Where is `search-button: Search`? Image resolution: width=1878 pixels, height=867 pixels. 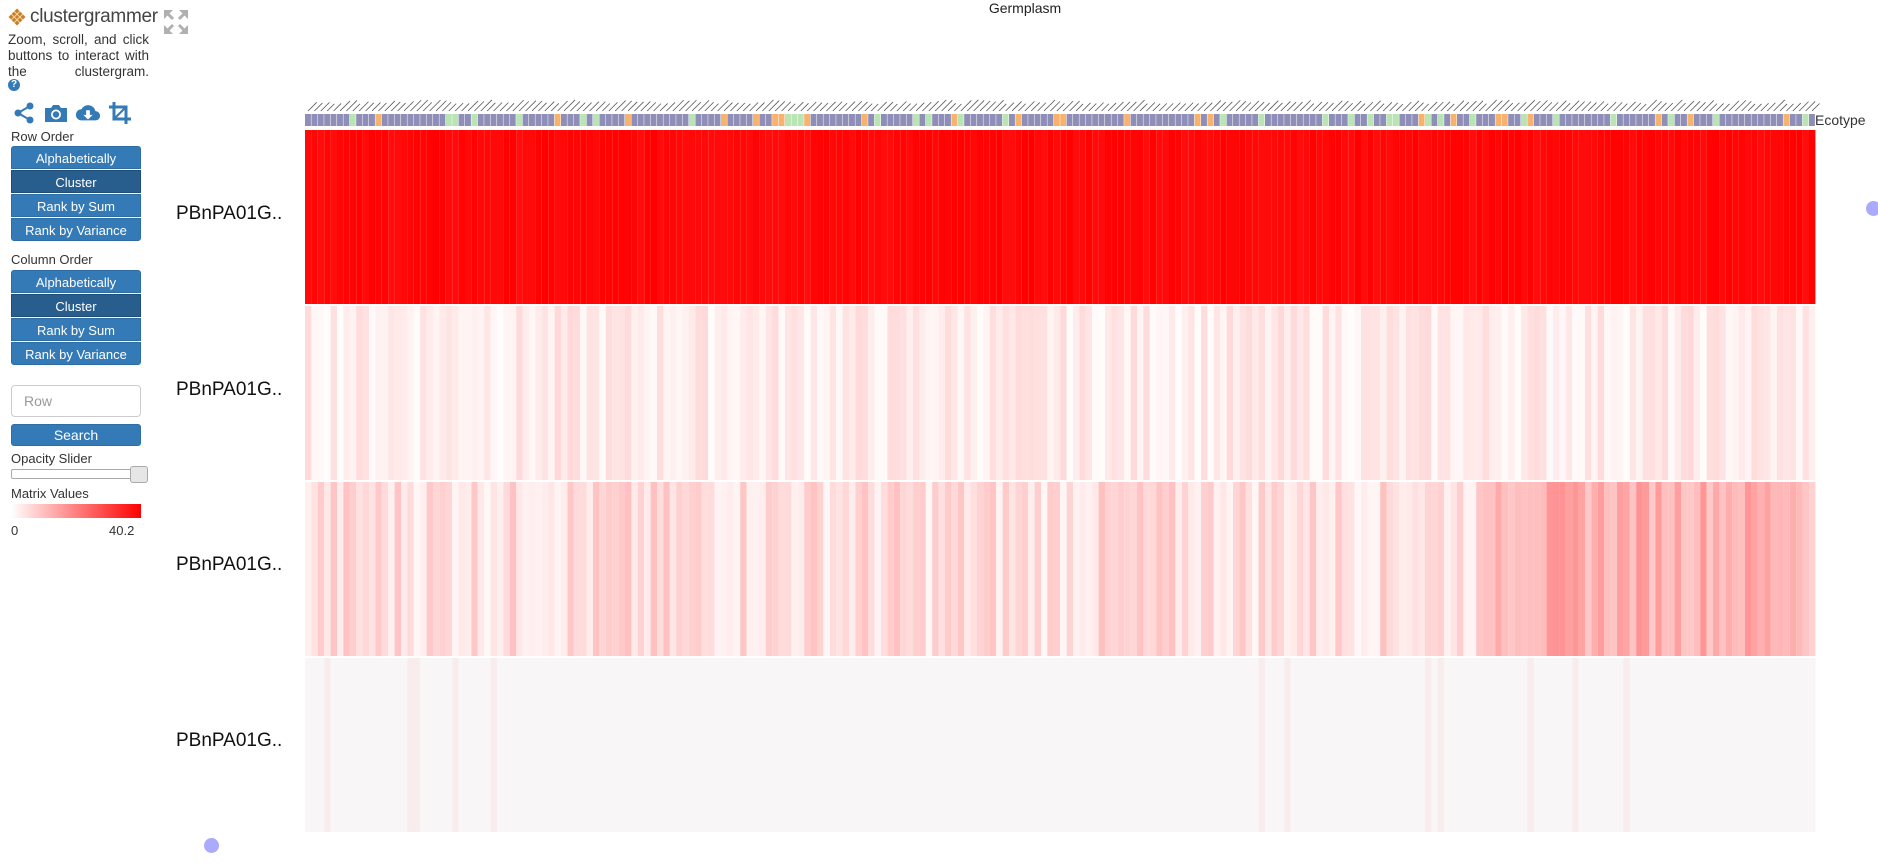 search-button: Search is located at coordinates (76, 435).